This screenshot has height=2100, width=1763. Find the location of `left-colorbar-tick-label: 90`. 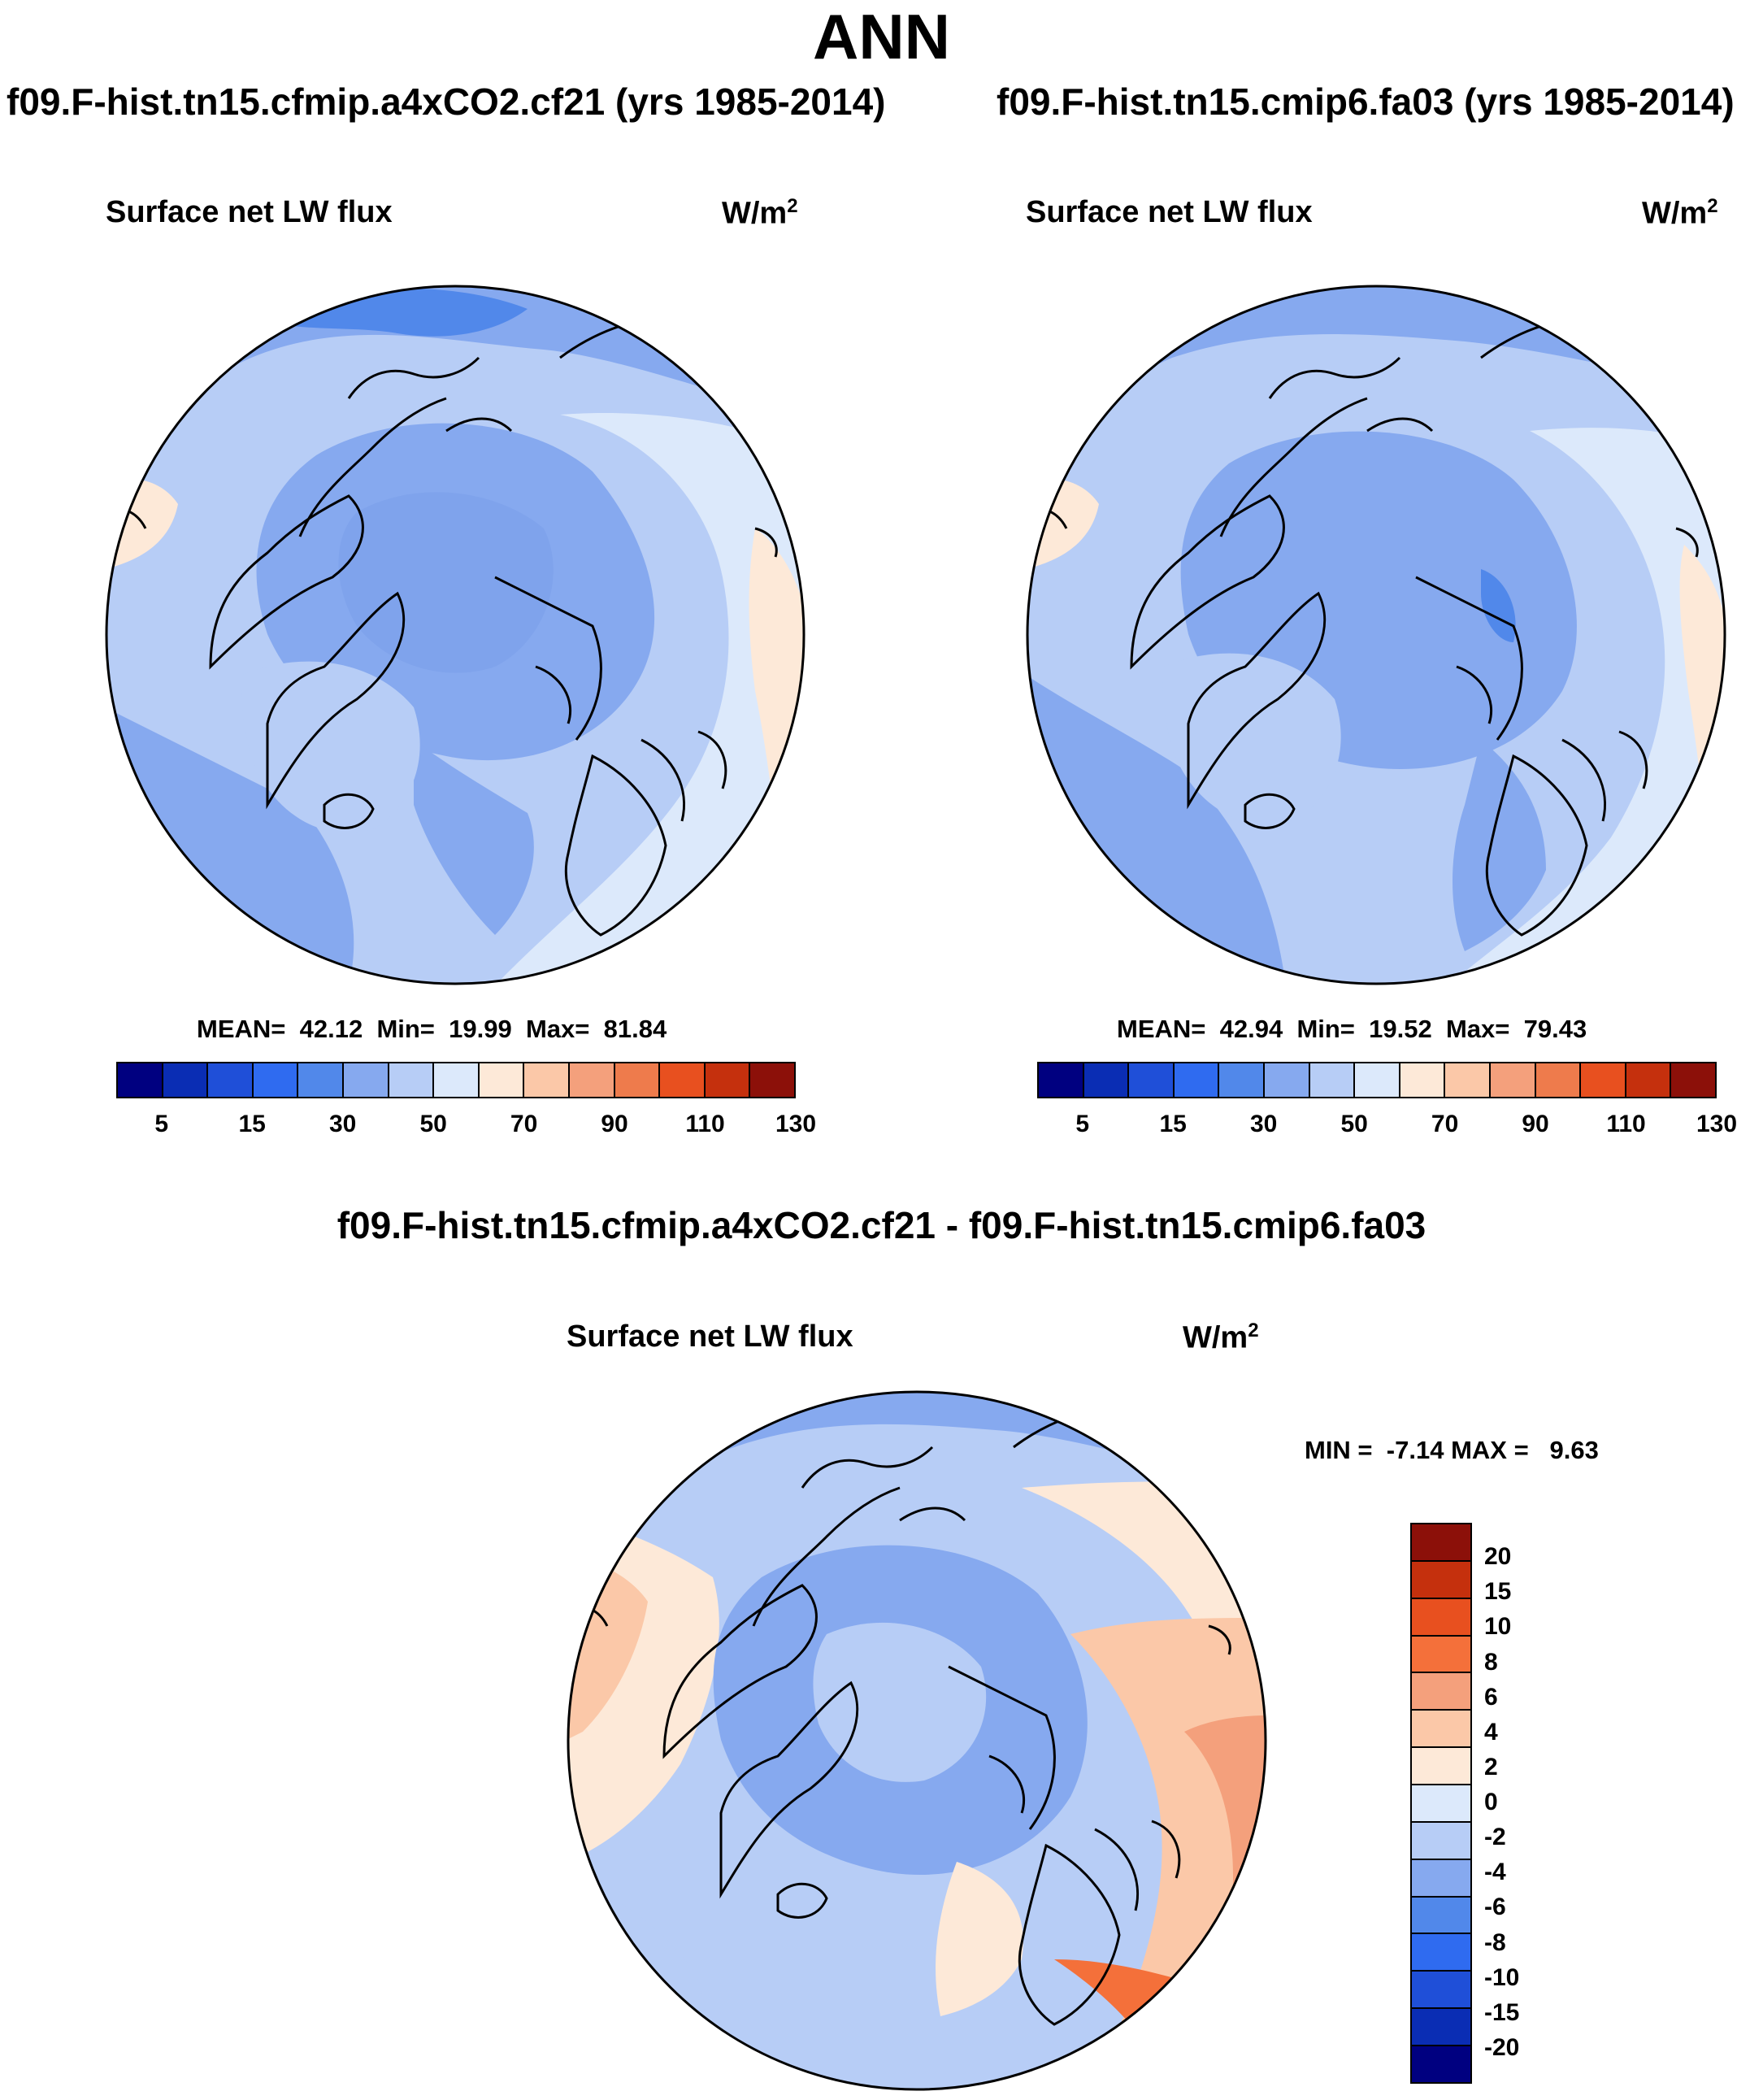

left-colorbar-tick-label: 90 is located at coordinates (614, 1124).